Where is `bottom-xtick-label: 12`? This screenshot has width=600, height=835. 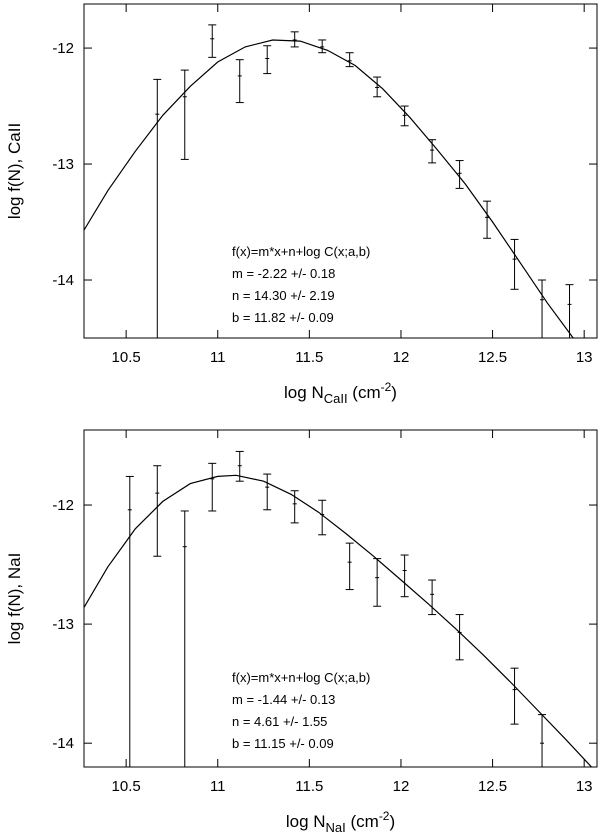 bottom-xtick-label: 12 is located at coordinates (401, 786).